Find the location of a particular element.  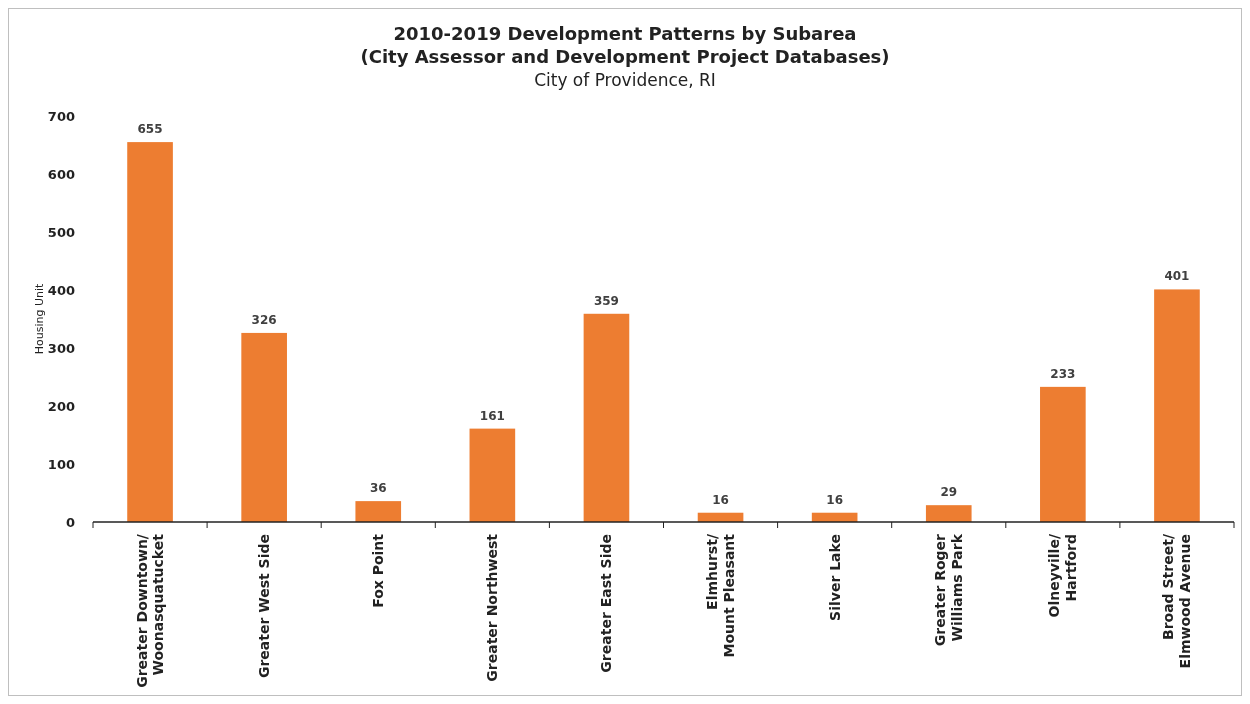

chart-title: 2010-2019 Development Patterns by Subarea (City Assessor and Development Project Databases) is located at coordinates (625, 45).